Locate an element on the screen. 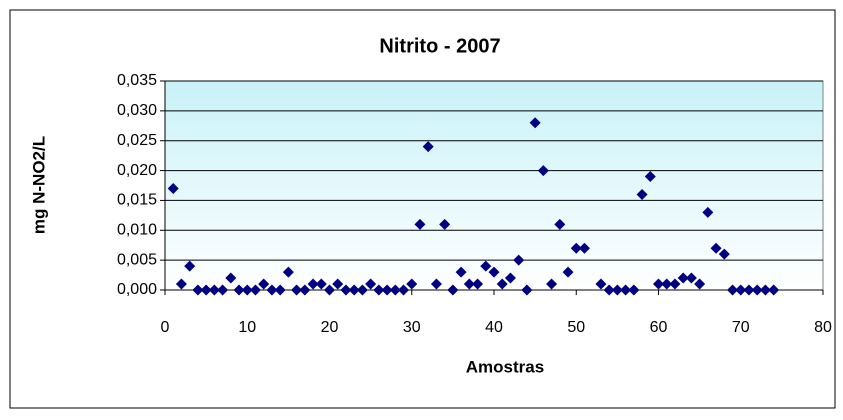 The image size is (843, 420). x-tick-label: 30 is located at coordinates (412, 327).